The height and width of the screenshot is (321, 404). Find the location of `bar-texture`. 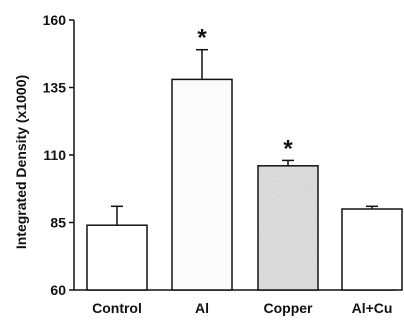

bar-texture is located at coordinates (288, 227).